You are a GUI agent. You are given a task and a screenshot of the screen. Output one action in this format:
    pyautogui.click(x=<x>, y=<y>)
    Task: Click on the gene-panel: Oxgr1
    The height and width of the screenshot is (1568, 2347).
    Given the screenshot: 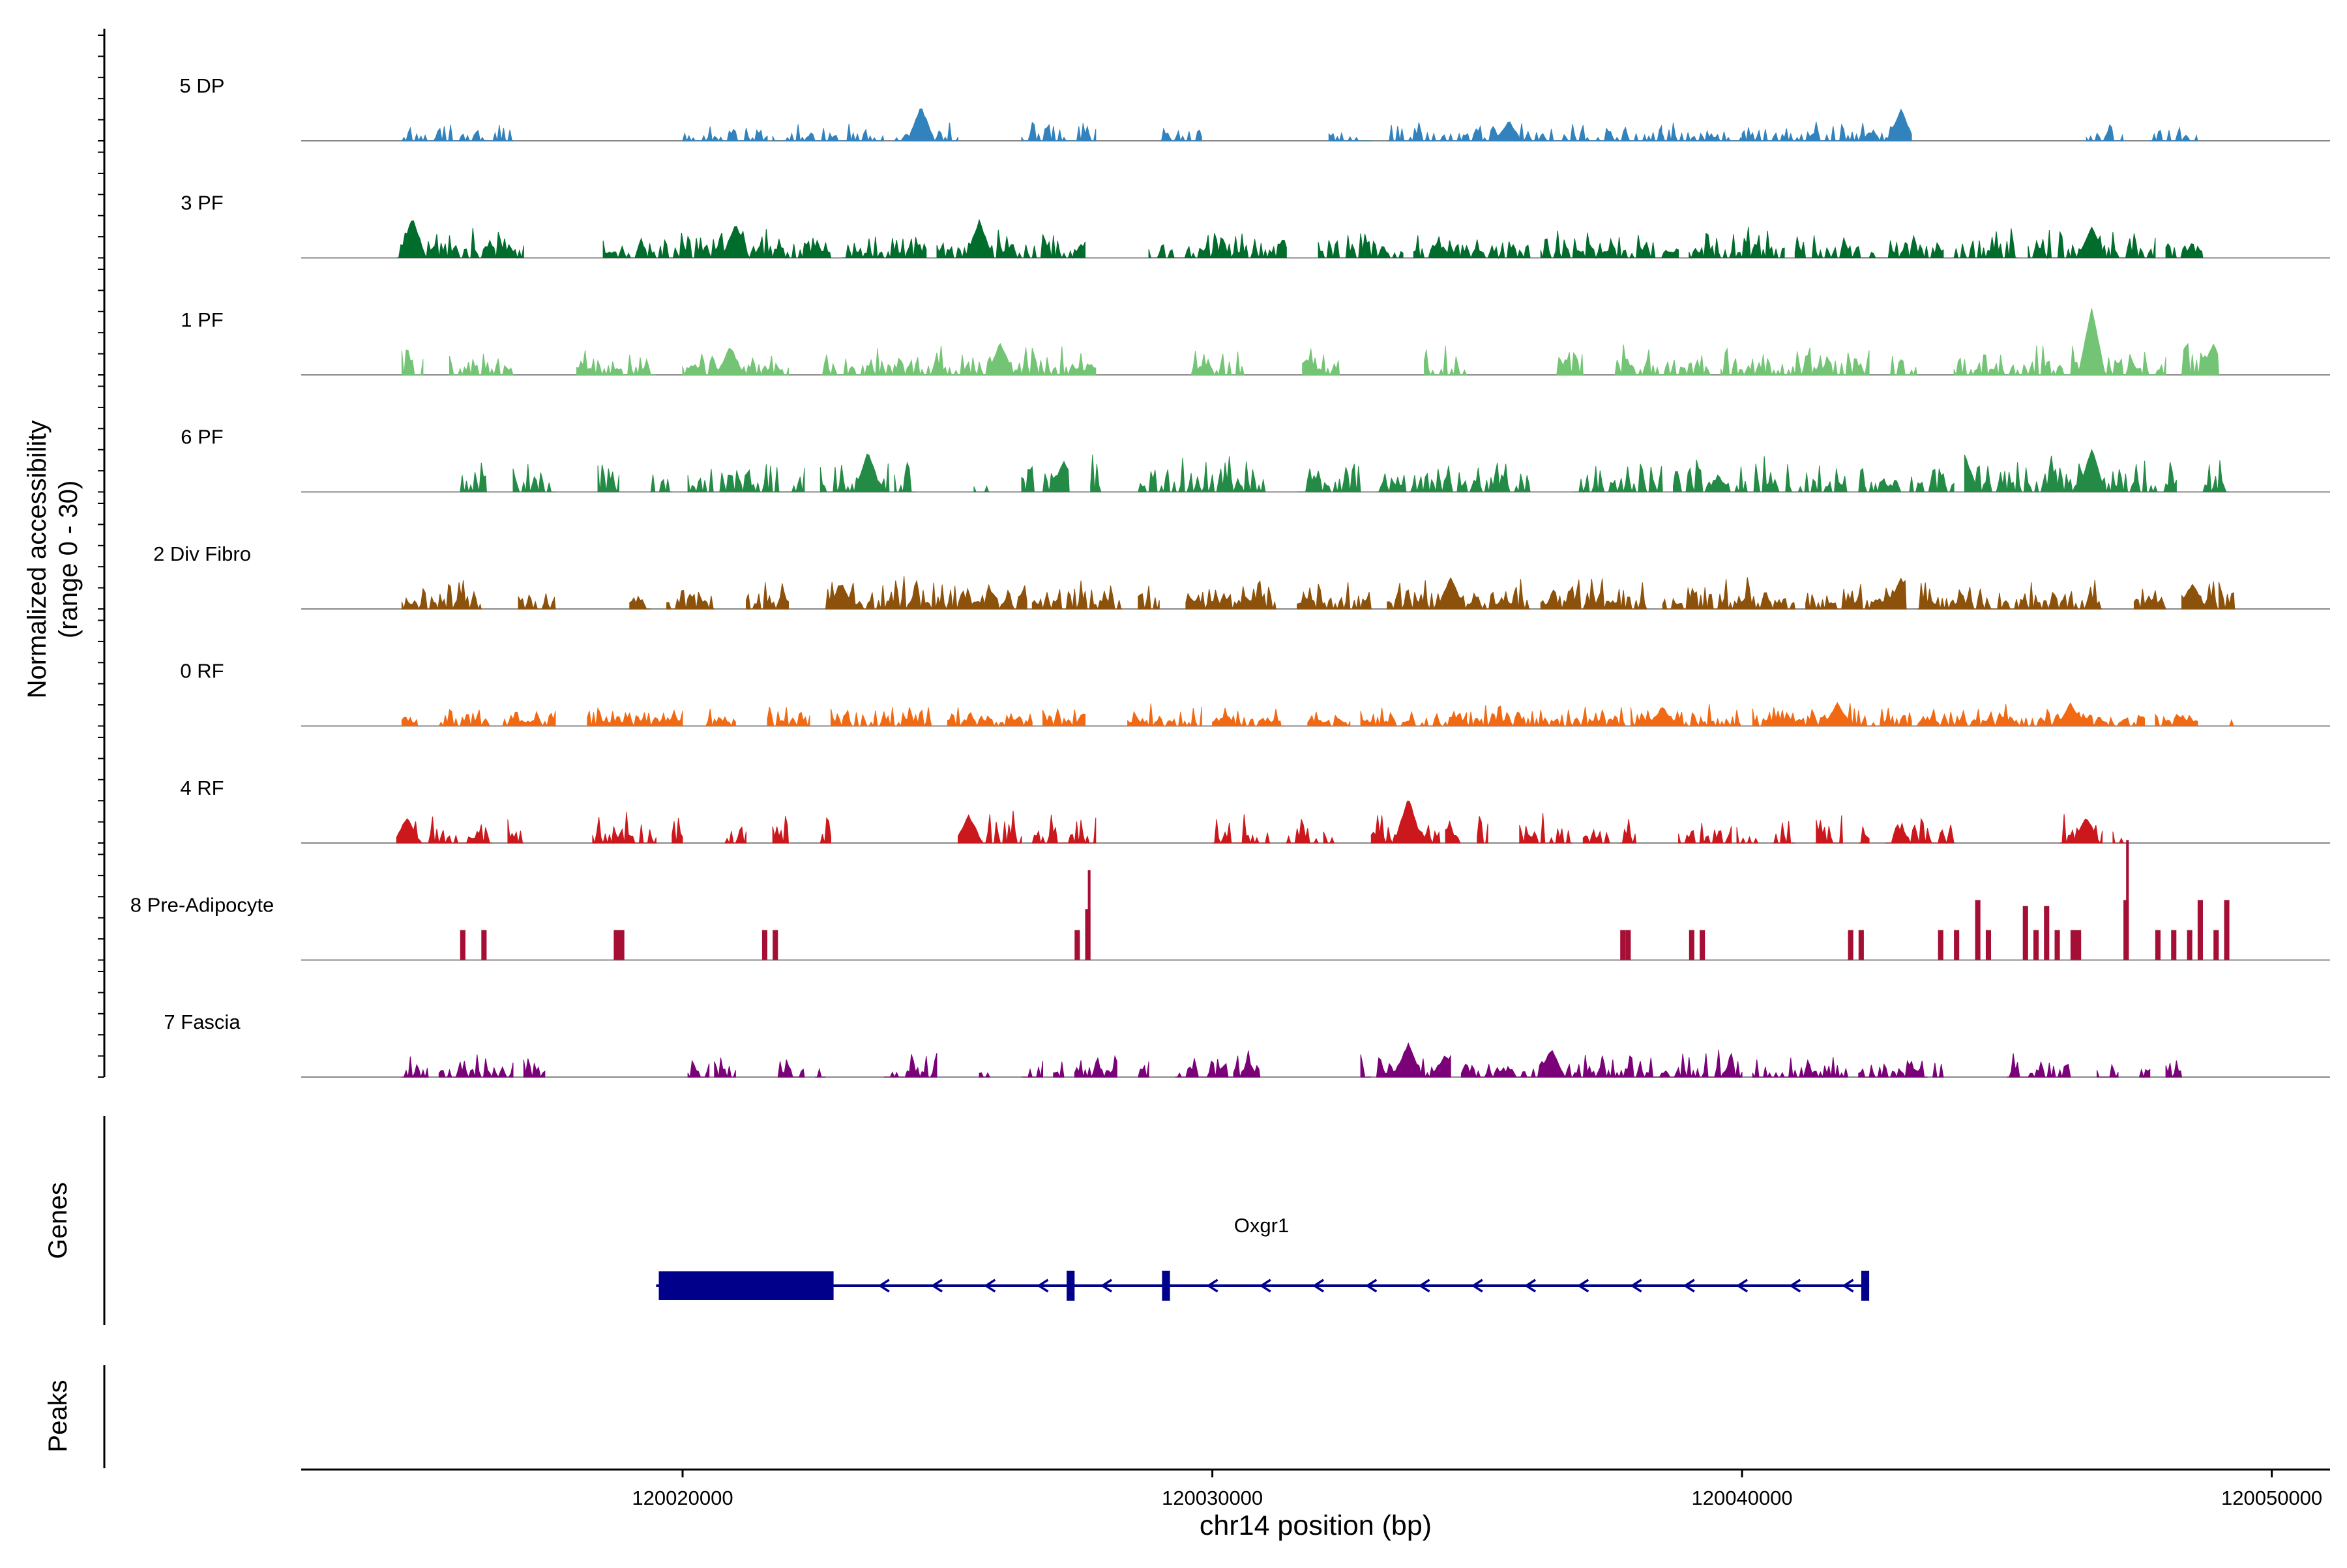 What is the action you would take?
    pyautogui.click(x=1263, y=1257)
    